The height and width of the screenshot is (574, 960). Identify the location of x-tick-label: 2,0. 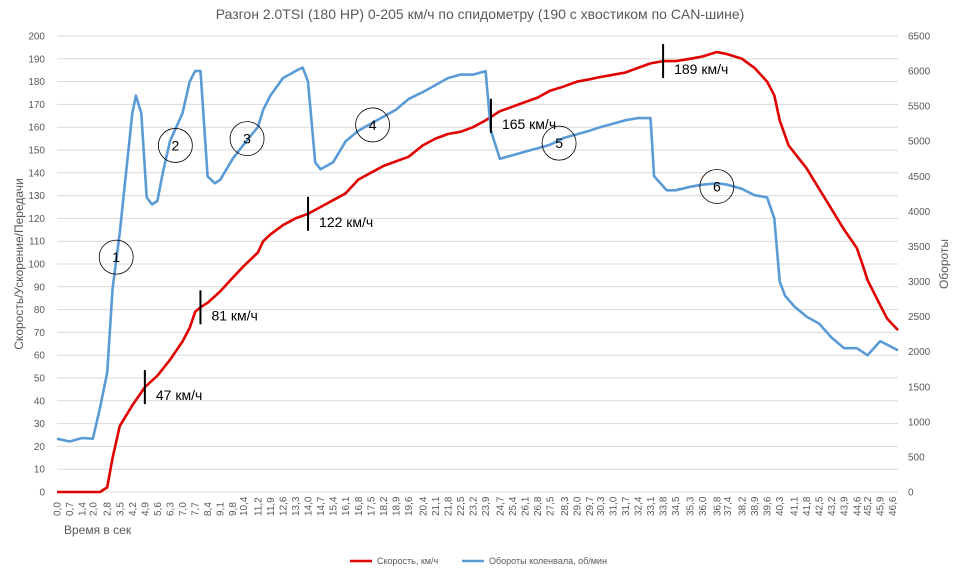
(93, 509).